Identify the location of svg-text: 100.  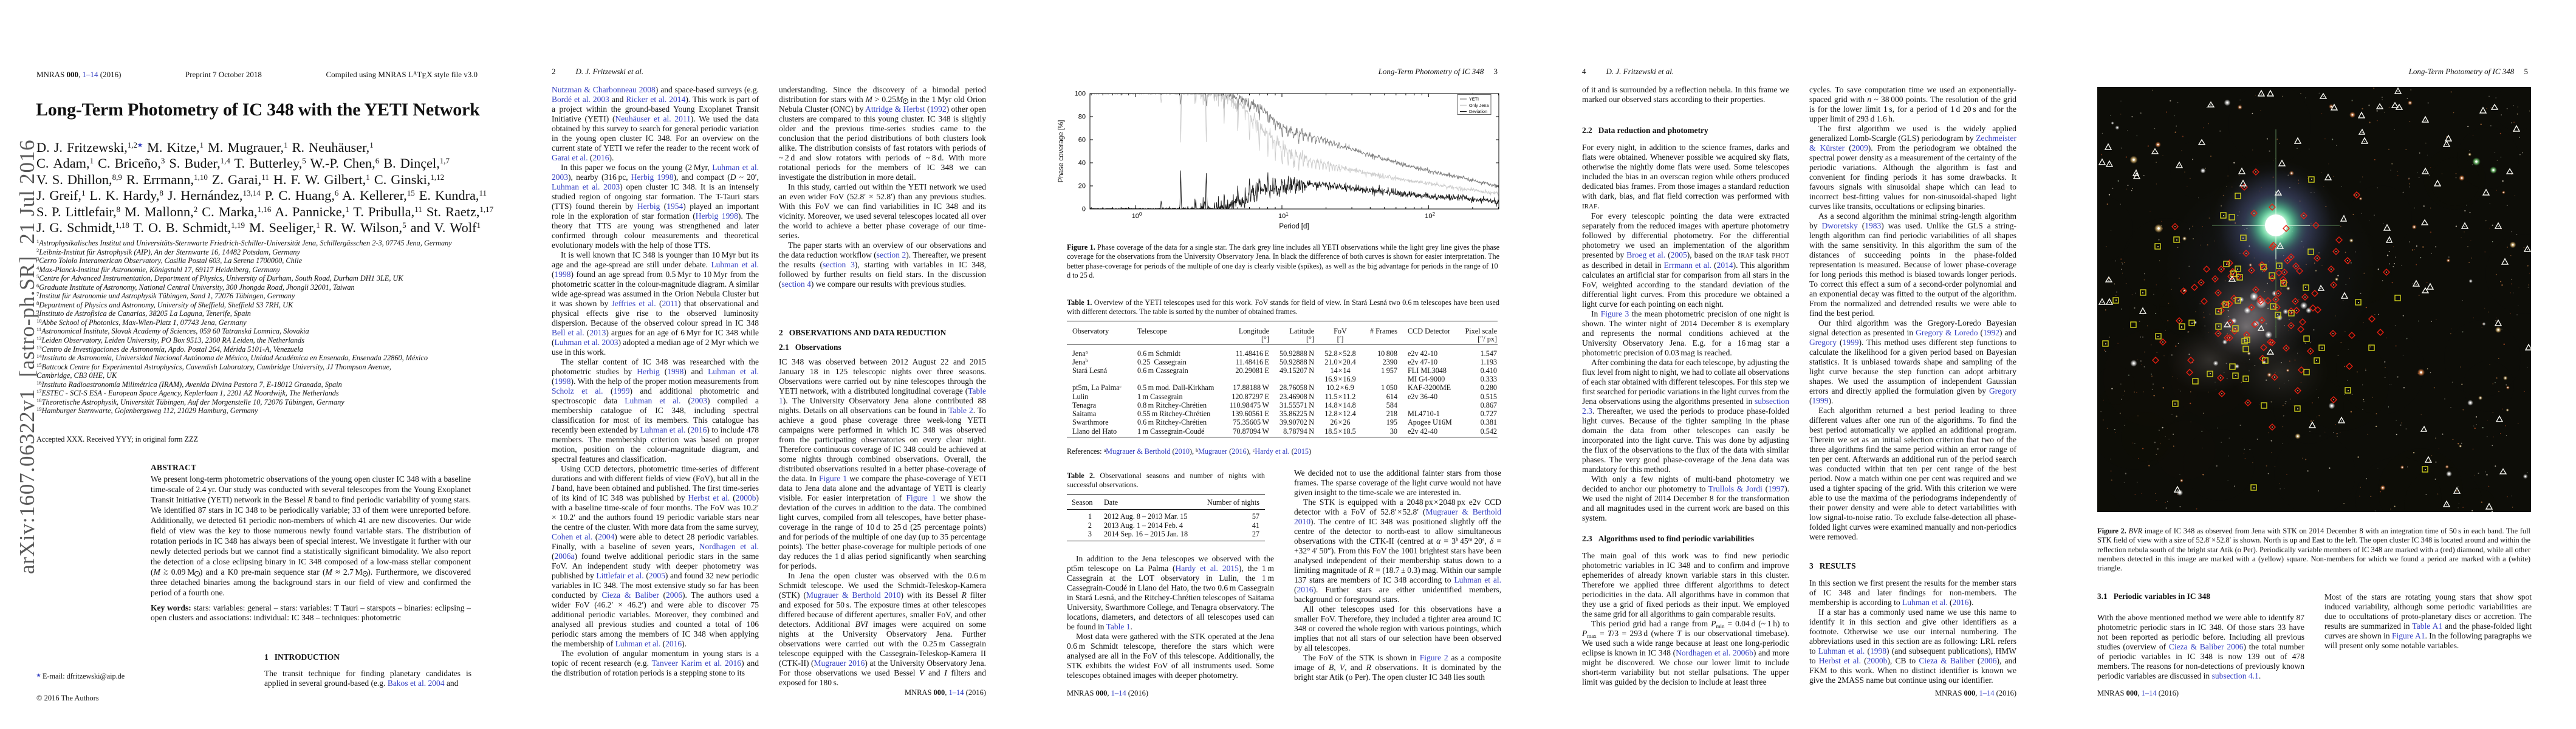
(1080, 95).